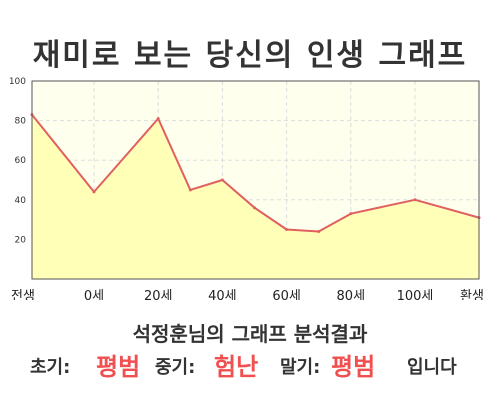 The width and height of the screenshot is (500, 400). Describe the element at coordinates (21, 240) in the screenshot. I see `y-tick-label: 20` at that location.